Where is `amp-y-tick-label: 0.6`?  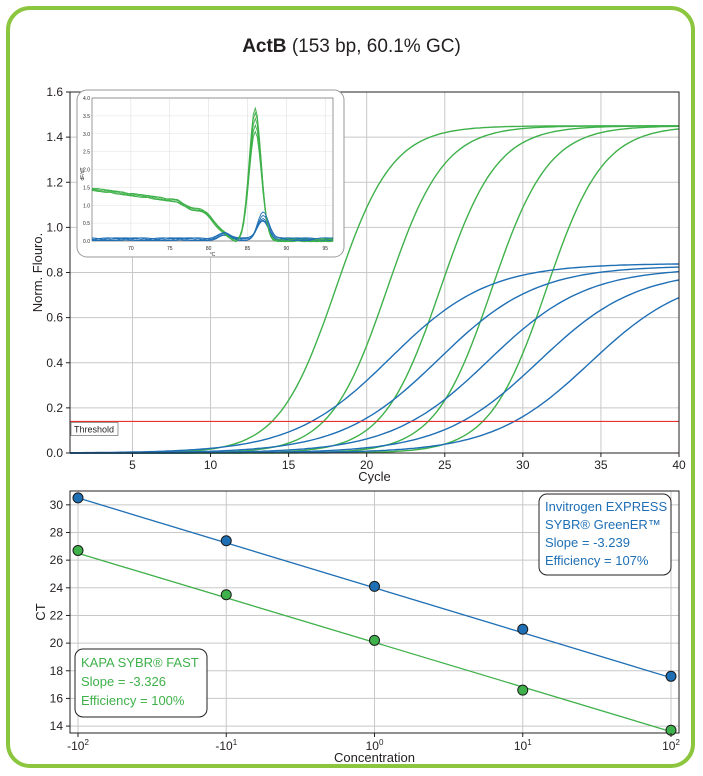
amp-y-tick-label: 0.6 is located at coordinates (54, 318).